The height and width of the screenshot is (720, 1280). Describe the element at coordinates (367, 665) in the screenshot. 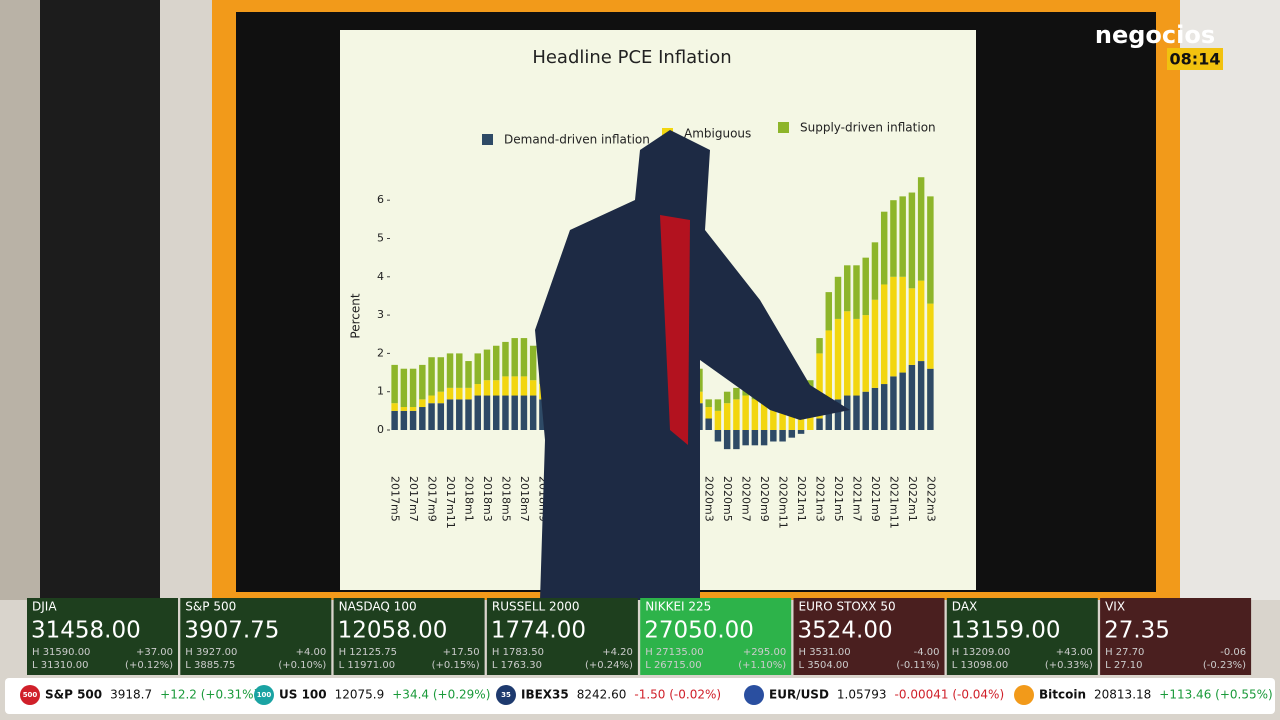

I see `ticker-low: L 11971.00` at that location.